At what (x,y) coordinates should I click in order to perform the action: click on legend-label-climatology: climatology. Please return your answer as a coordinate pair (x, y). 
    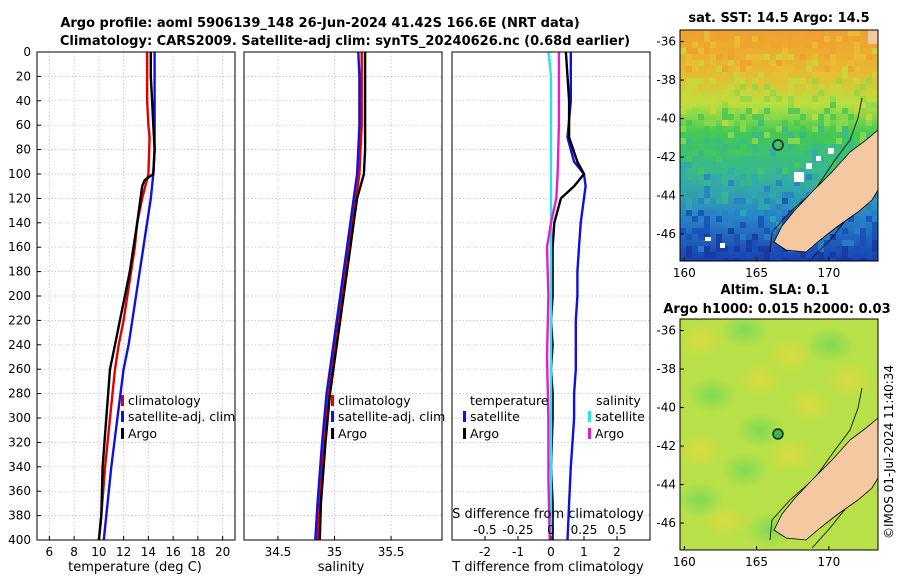
    Looking at the image, I should click on (164, 400).